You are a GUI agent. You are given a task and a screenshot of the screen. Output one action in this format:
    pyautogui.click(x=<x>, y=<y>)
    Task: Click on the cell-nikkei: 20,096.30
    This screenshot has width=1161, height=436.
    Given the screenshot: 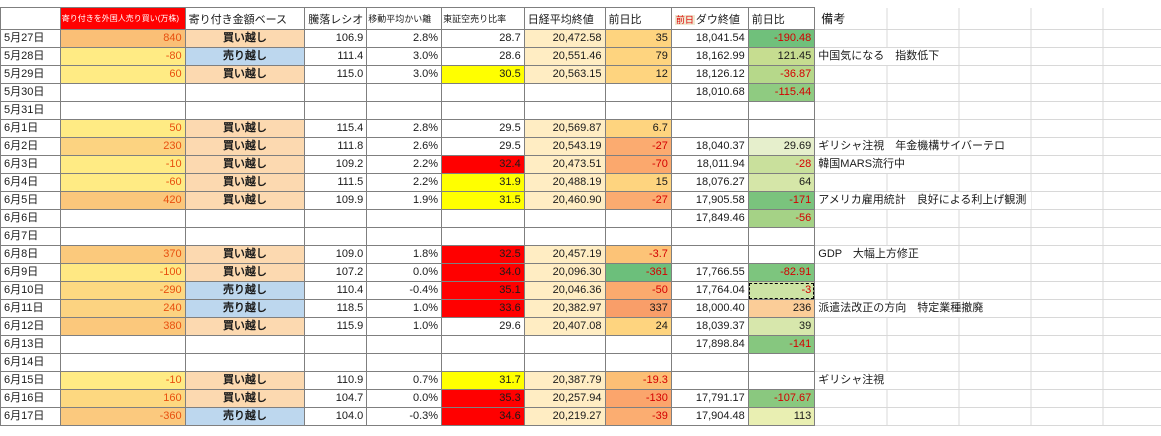 What is the action you would take?
    pyautogui.click(x=564, y=273)
    